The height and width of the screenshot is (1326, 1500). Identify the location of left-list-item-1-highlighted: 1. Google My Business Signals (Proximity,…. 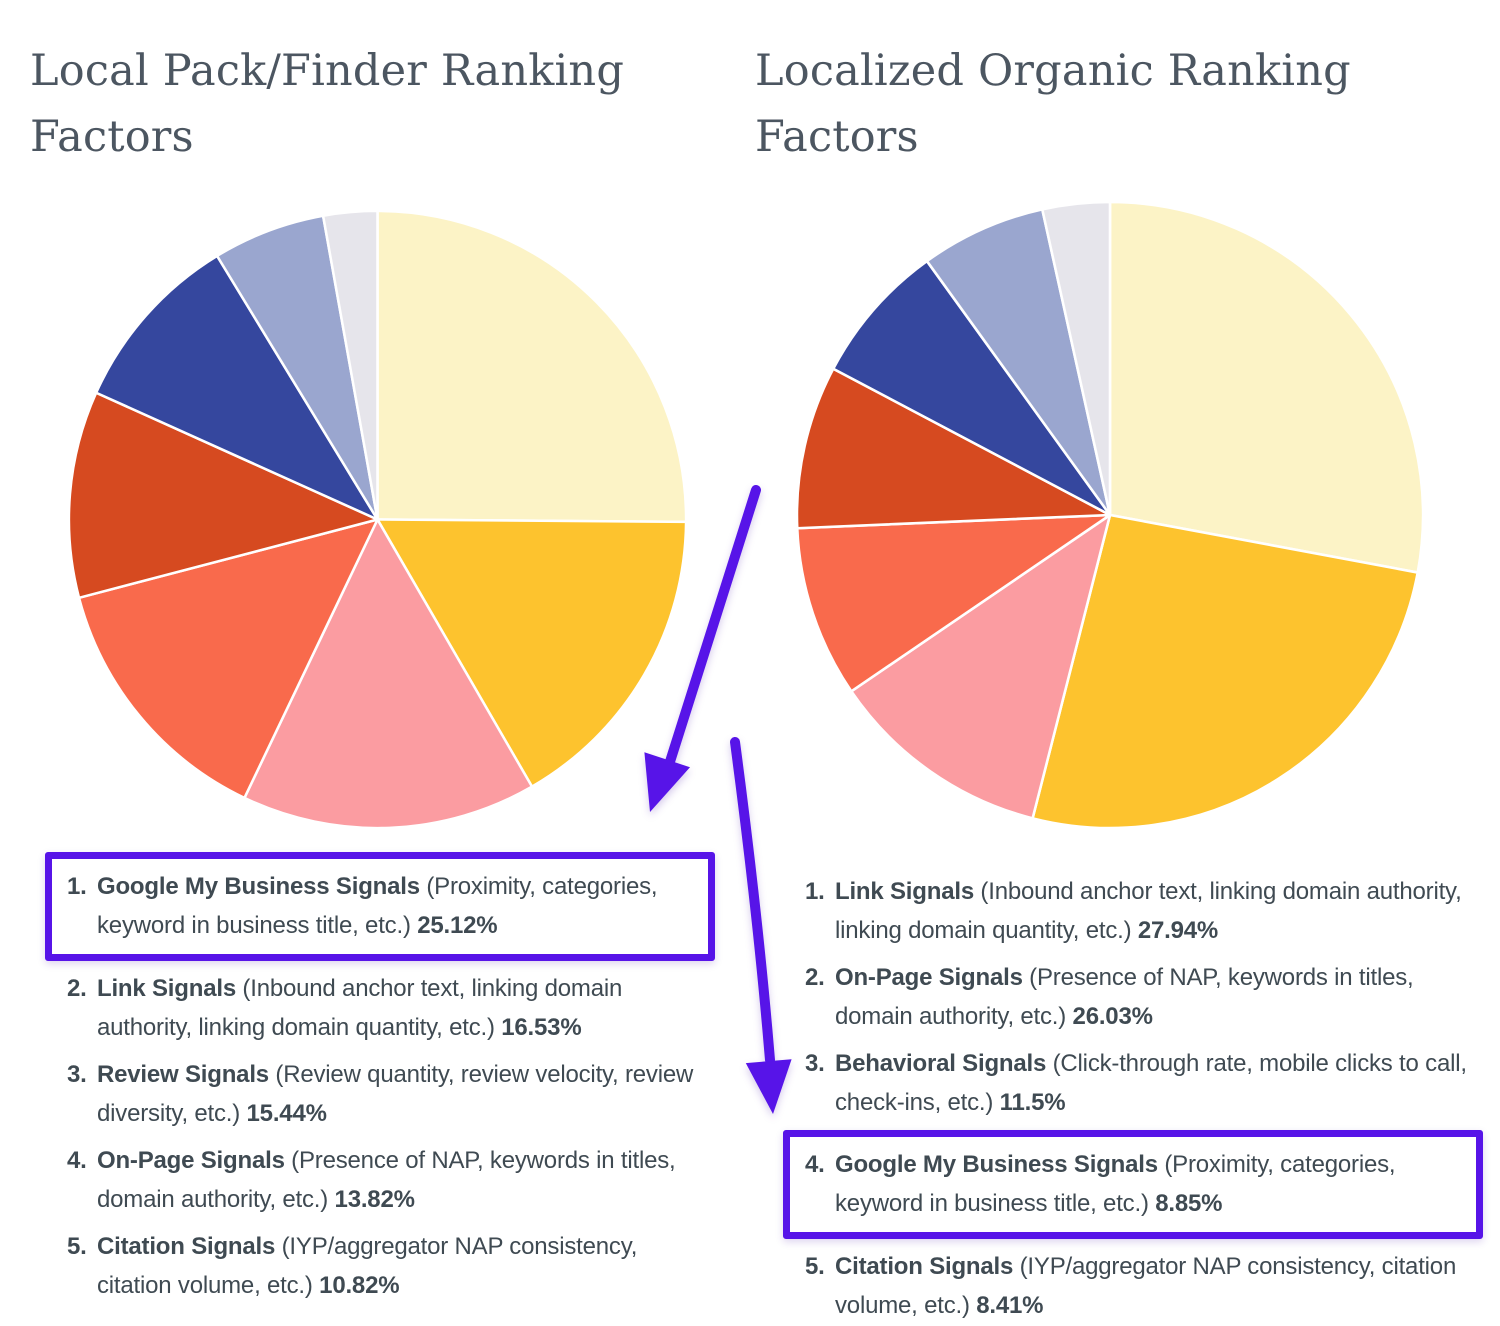
(380, 906).